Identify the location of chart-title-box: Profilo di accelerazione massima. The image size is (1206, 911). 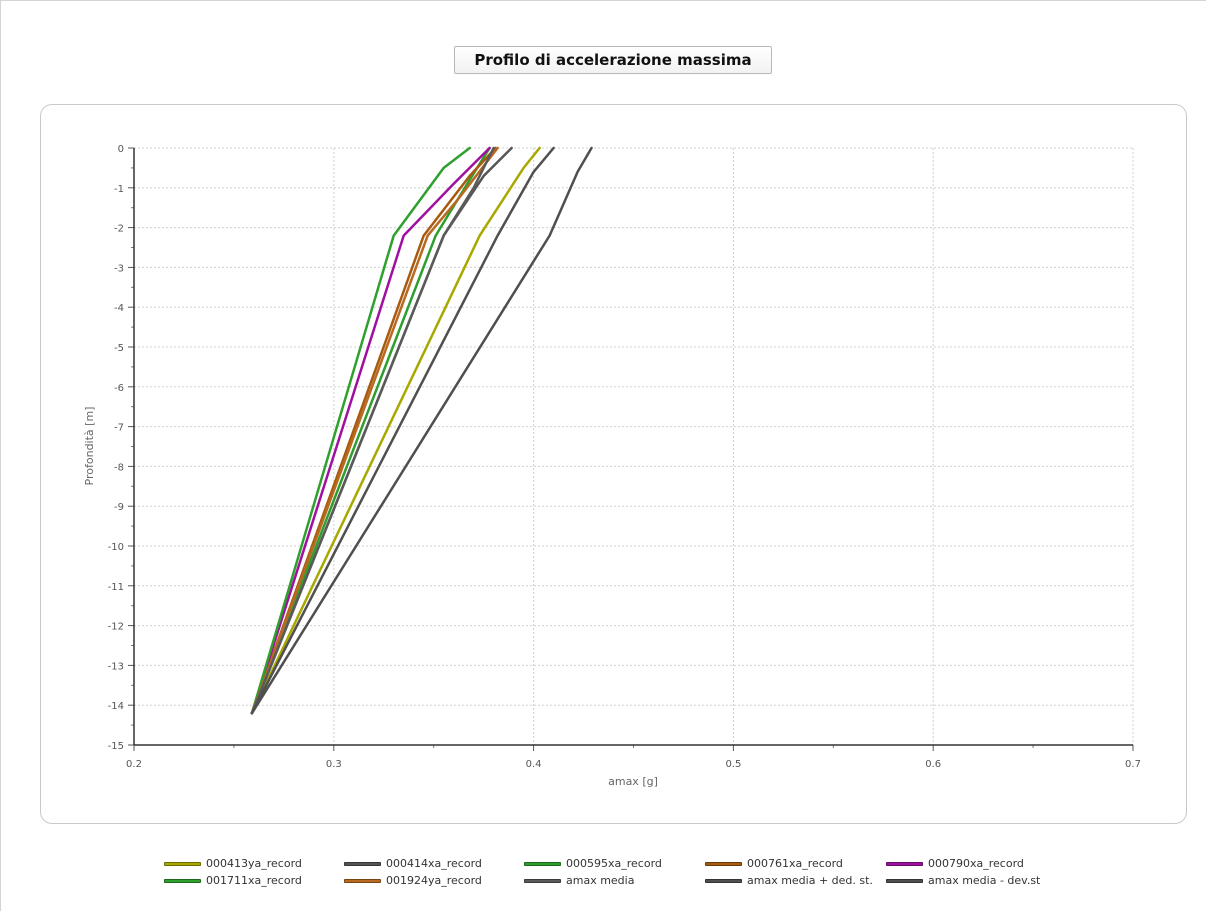
(613, 60).